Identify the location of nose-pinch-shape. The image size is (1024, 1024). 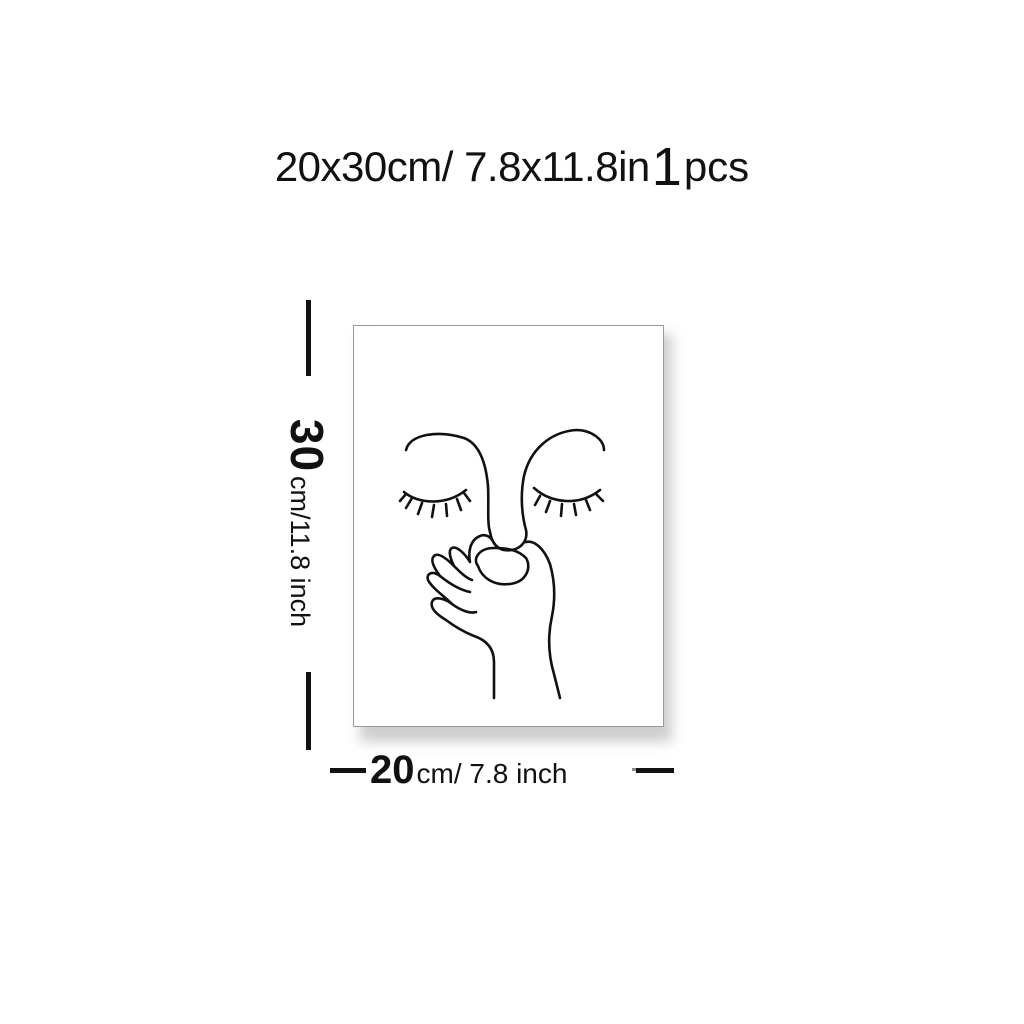
(502, 566).